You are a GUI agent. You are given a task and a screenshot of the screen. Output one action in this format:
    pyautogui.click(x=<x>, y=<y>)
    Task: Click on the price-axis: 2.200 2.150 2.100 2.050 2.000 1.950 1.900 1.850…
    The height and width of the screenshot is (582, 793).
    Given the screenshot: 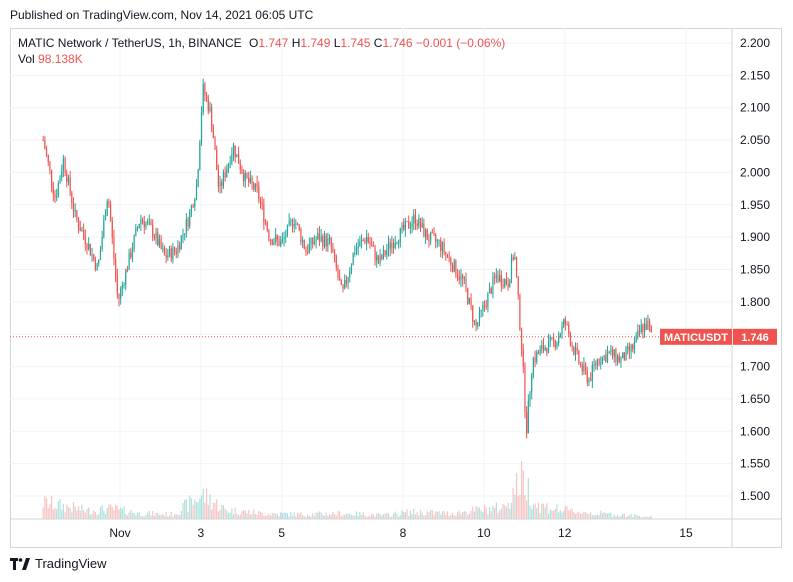 What is the action you would take?
    pyautogui.click(x=755, y=269)
    